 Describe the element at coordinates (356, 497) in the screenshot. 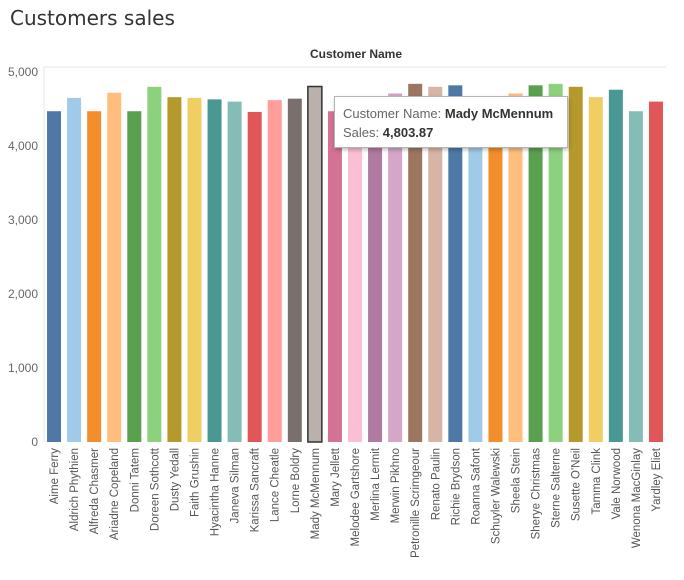

I see `x-tick-label: Melodee Gartshore` at that location.